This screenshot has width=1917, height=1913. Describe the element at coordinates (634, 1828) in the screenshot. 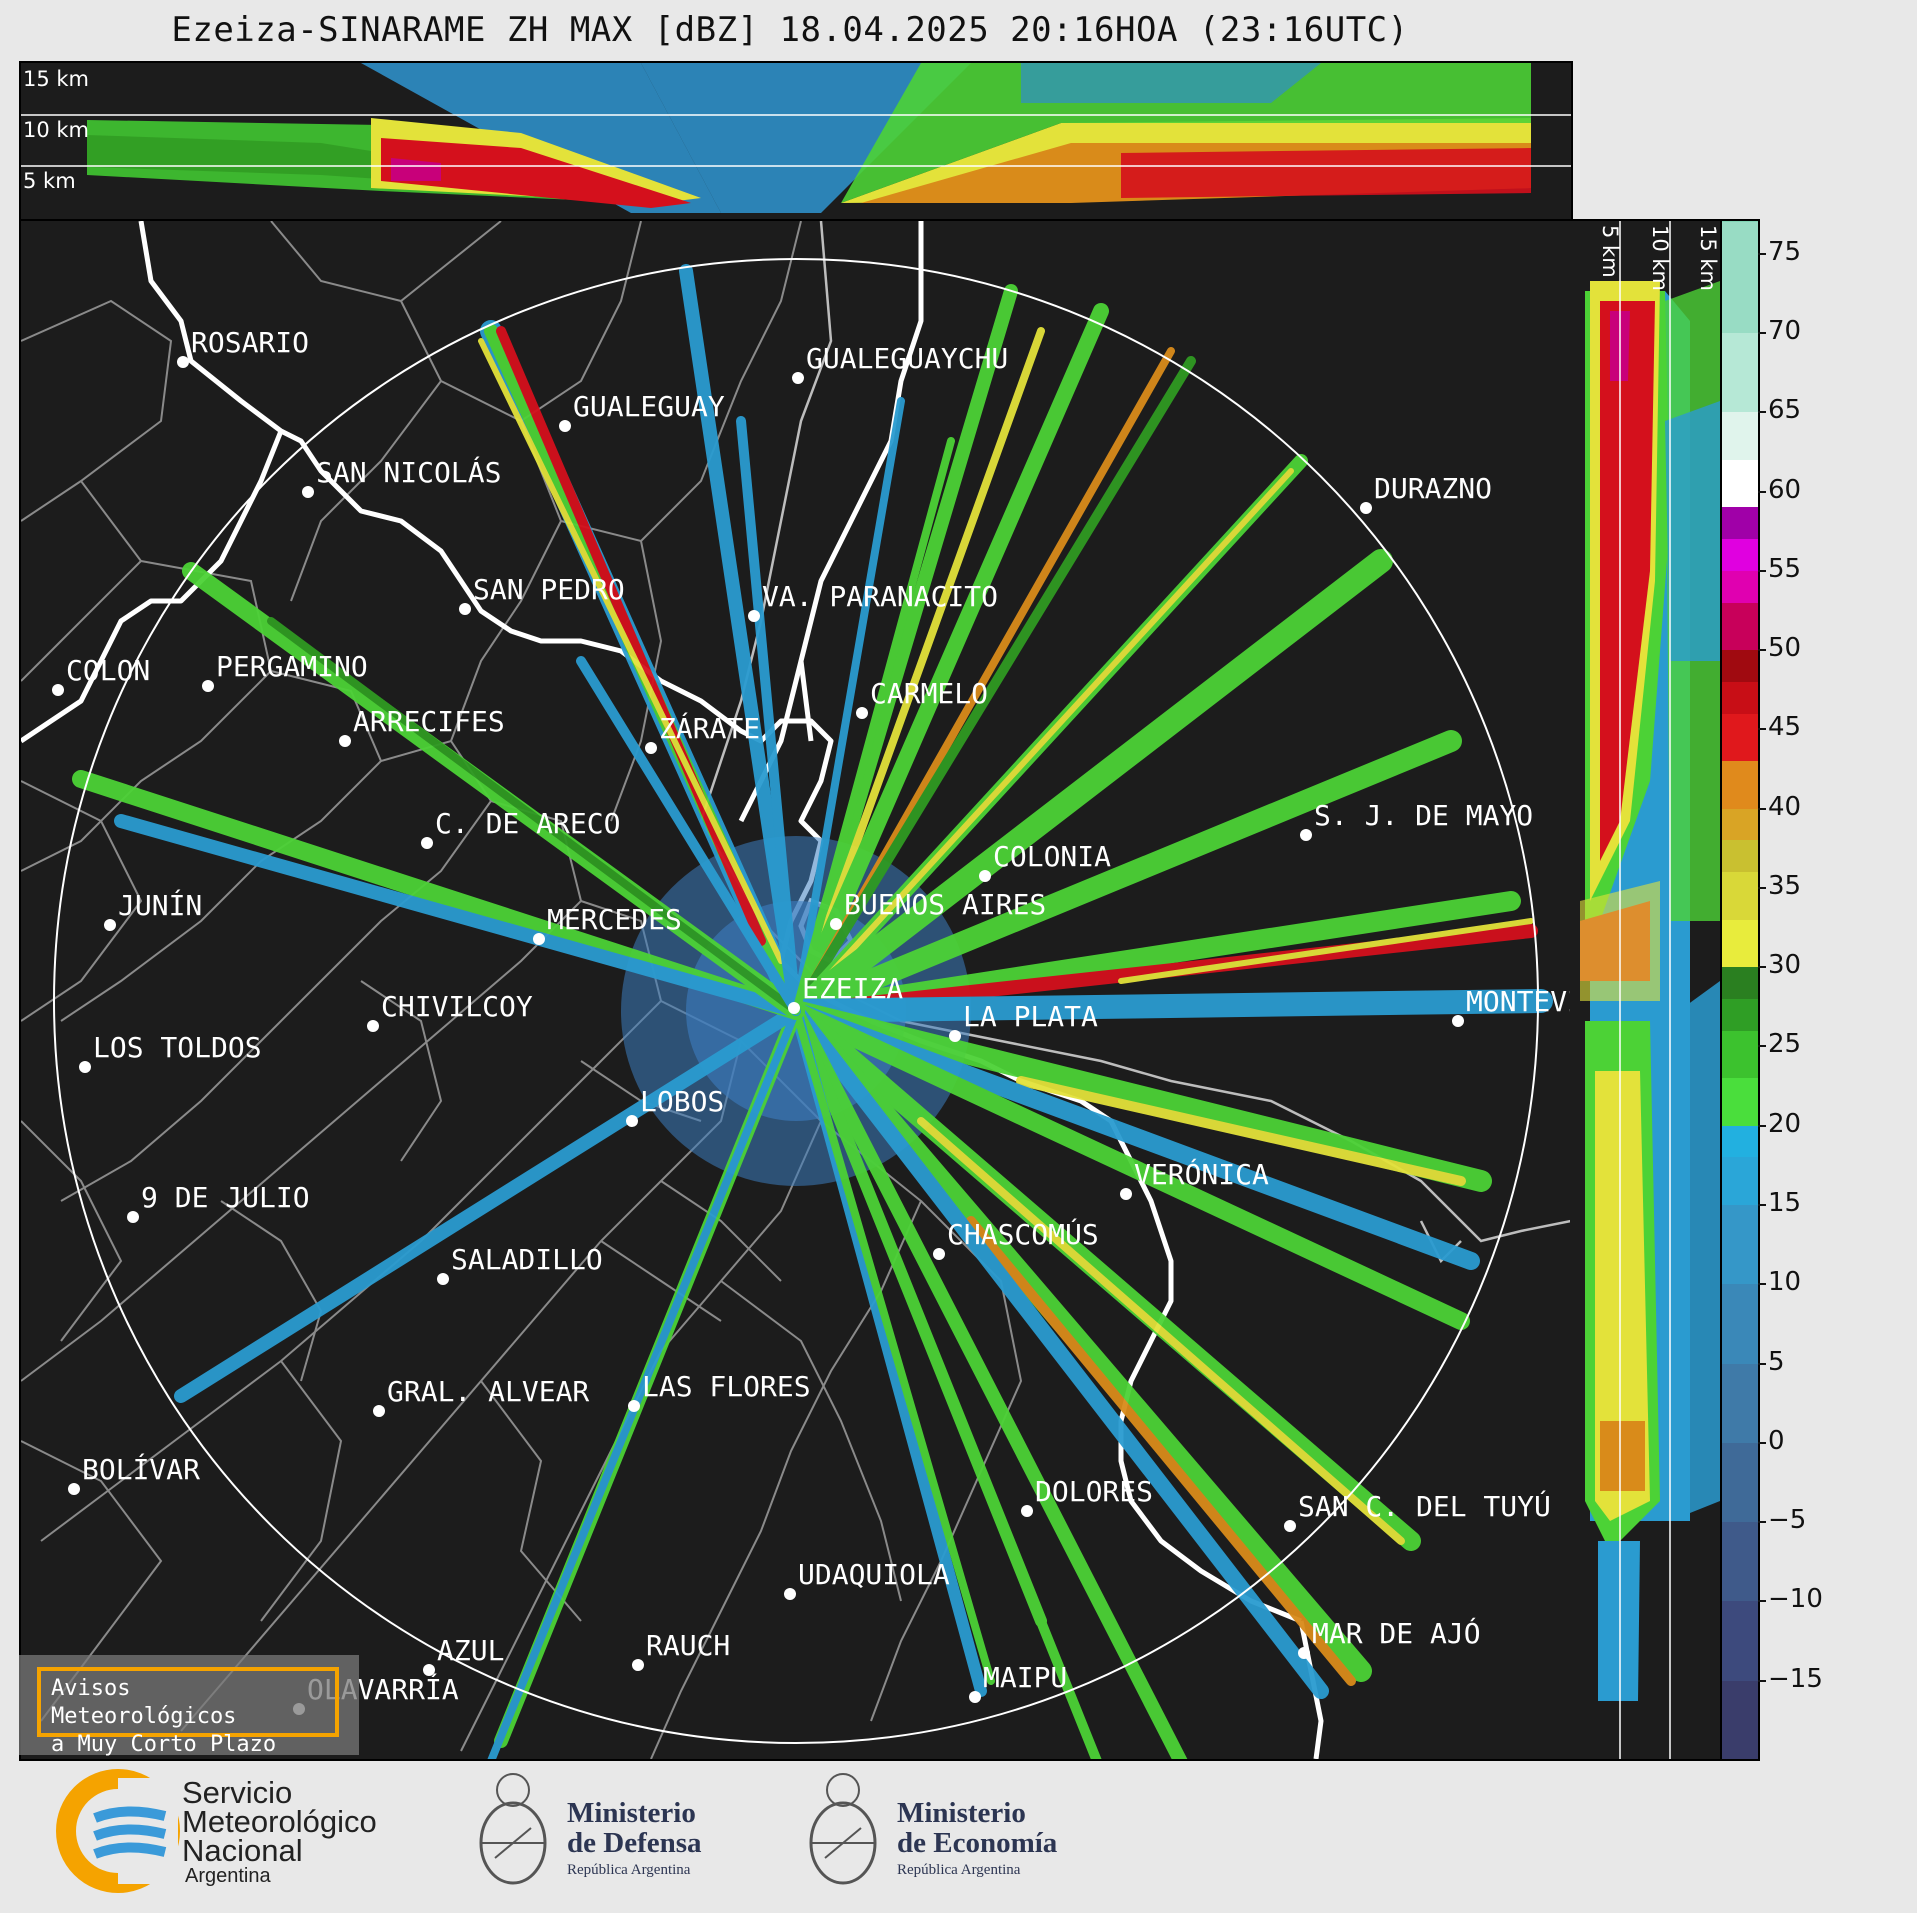

I see `defensa-logo-text: Ministerio de Defensa` at that location.